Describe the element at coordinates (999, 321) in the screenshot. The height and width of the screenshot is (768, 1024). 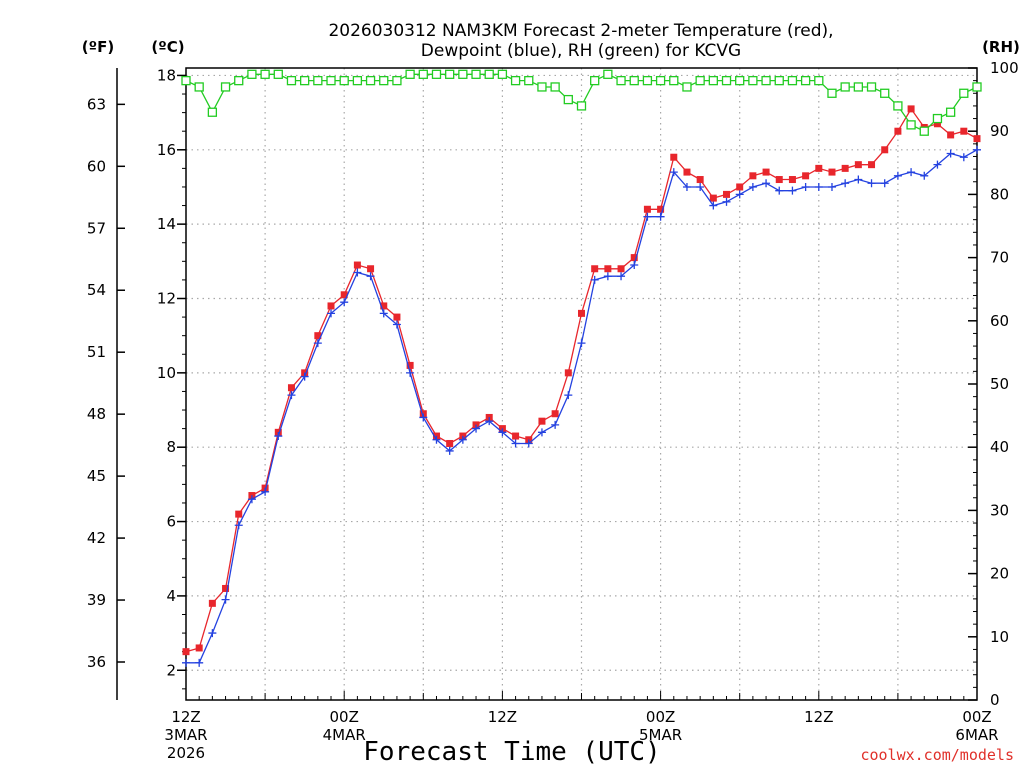
I see `rh-tick-label: 60` at that location.